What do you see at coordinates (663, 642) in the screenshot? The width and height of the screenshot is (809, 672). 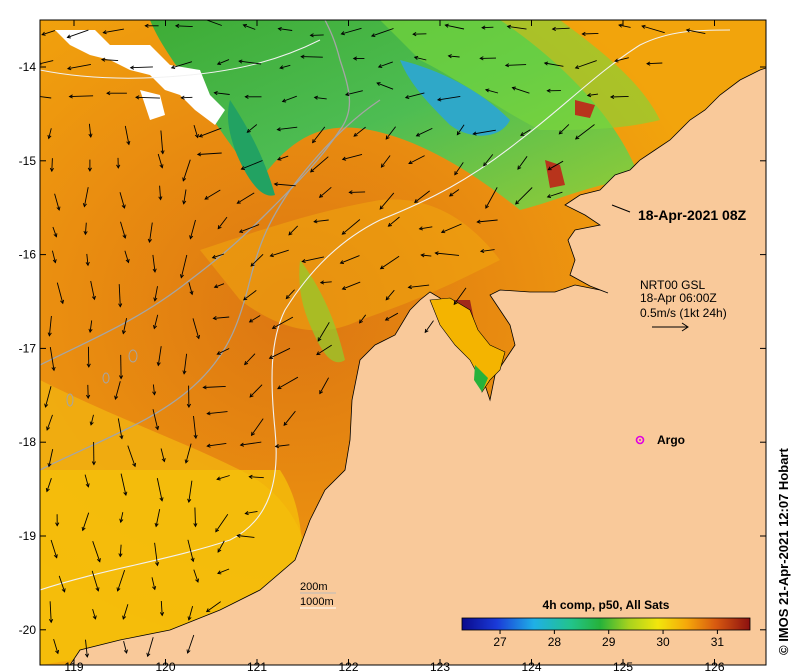 I see `colorbar-tick-label: 30` at bounding box center [663, 642].